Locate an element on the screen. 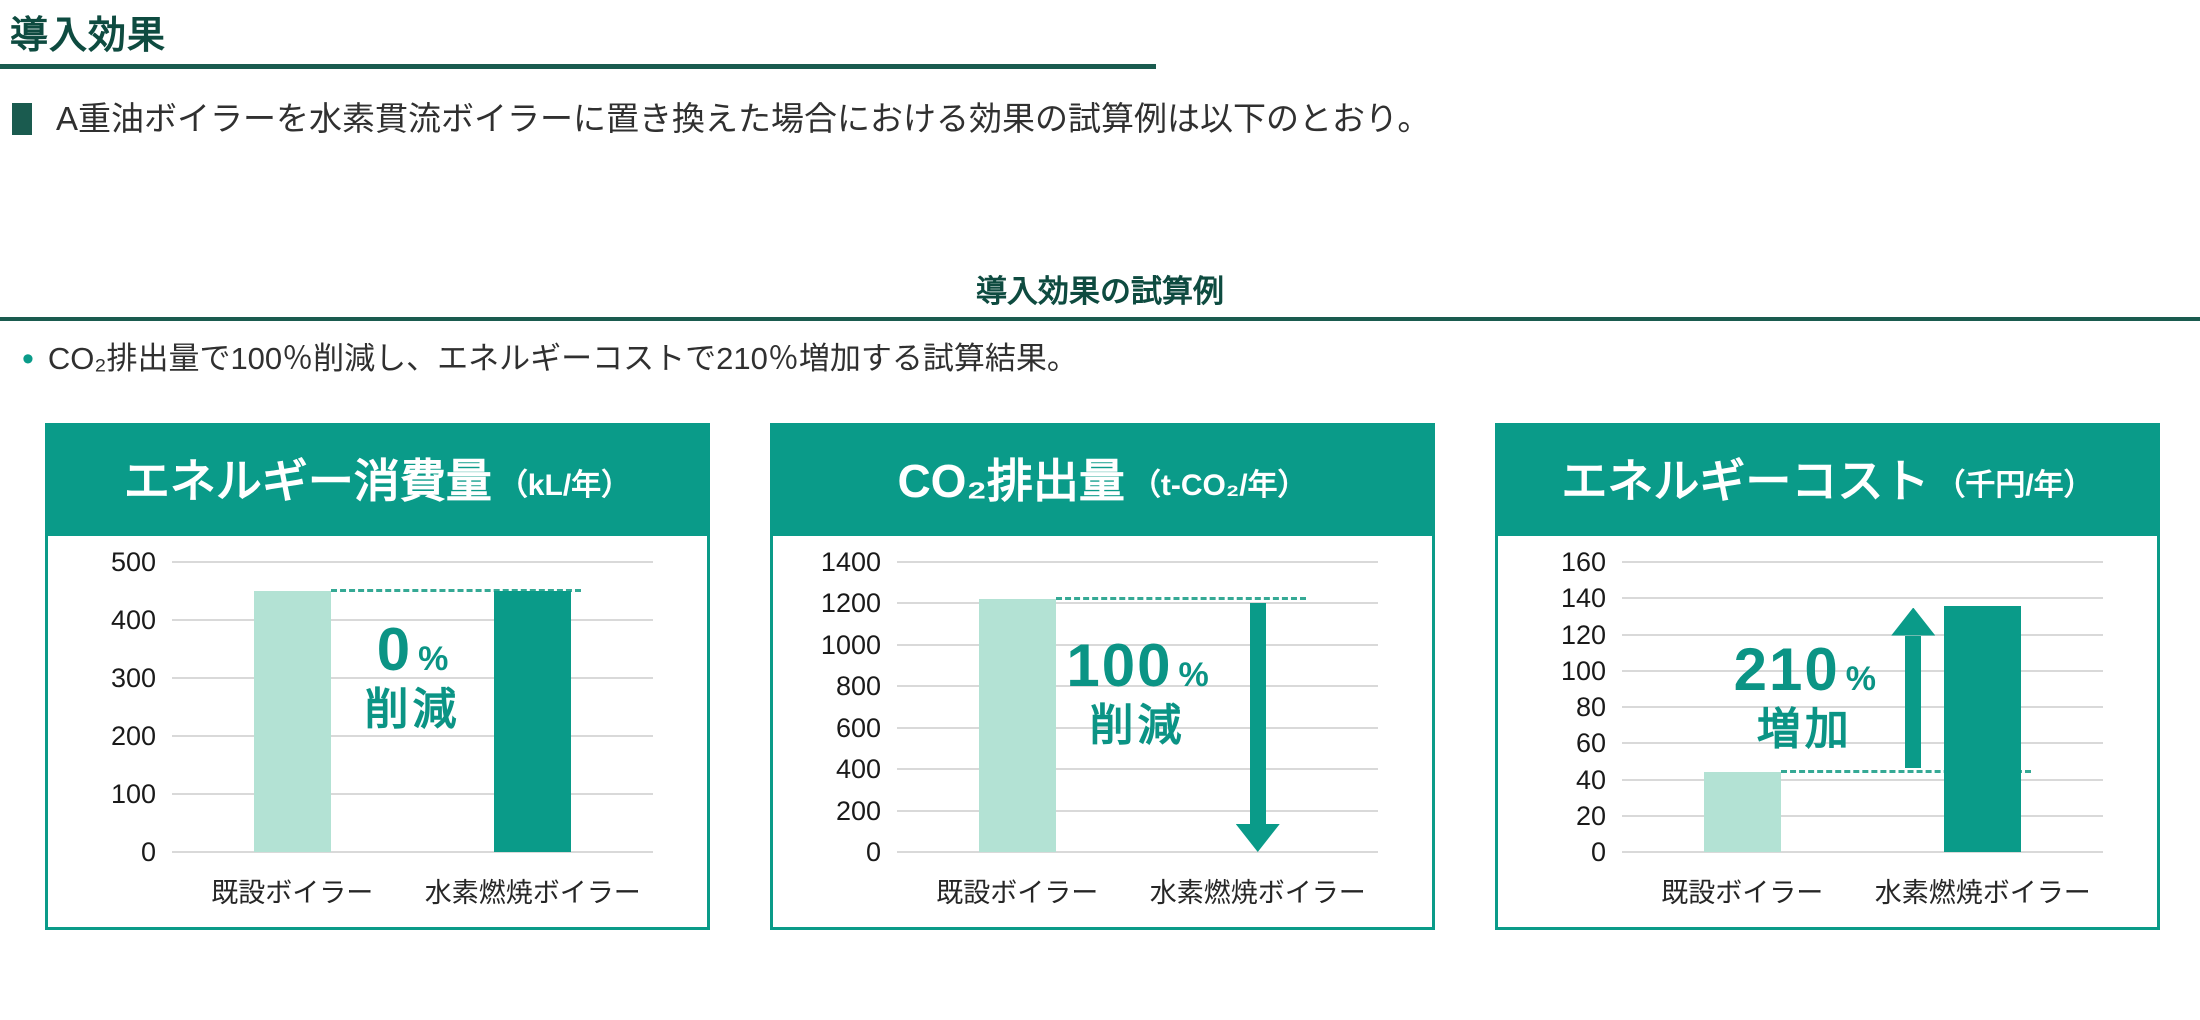 The image size is (2200, 1020). annotation-line1: 210% is located at coordinates (1805, 670).